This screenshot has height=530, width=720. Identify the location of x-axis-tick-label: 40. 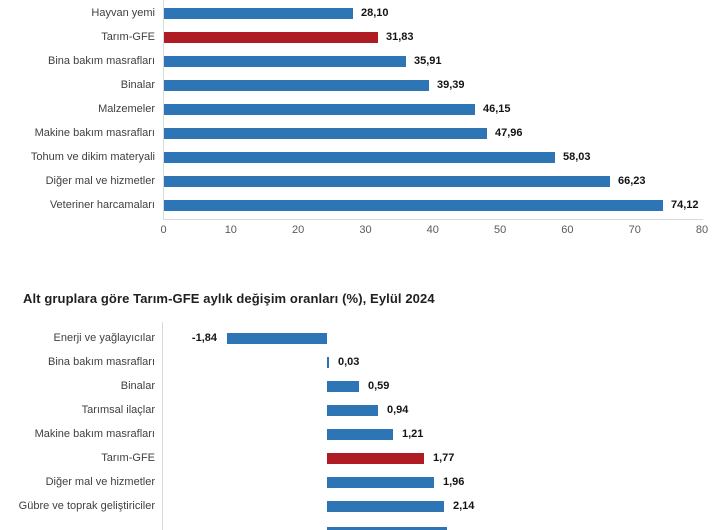
(432, 230).